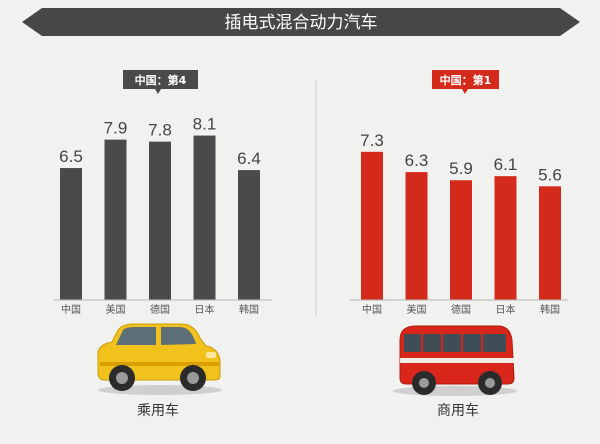  Describe the element at coordinates (116, 128) in the screenshot. I see `value-label: 7.9` at that location.